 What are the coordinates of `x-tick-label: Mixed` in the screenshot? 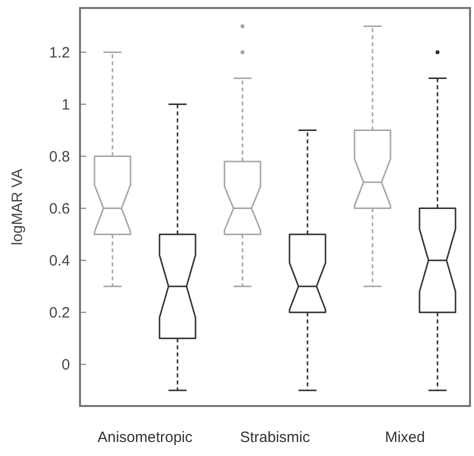 It's located at (405, 437).